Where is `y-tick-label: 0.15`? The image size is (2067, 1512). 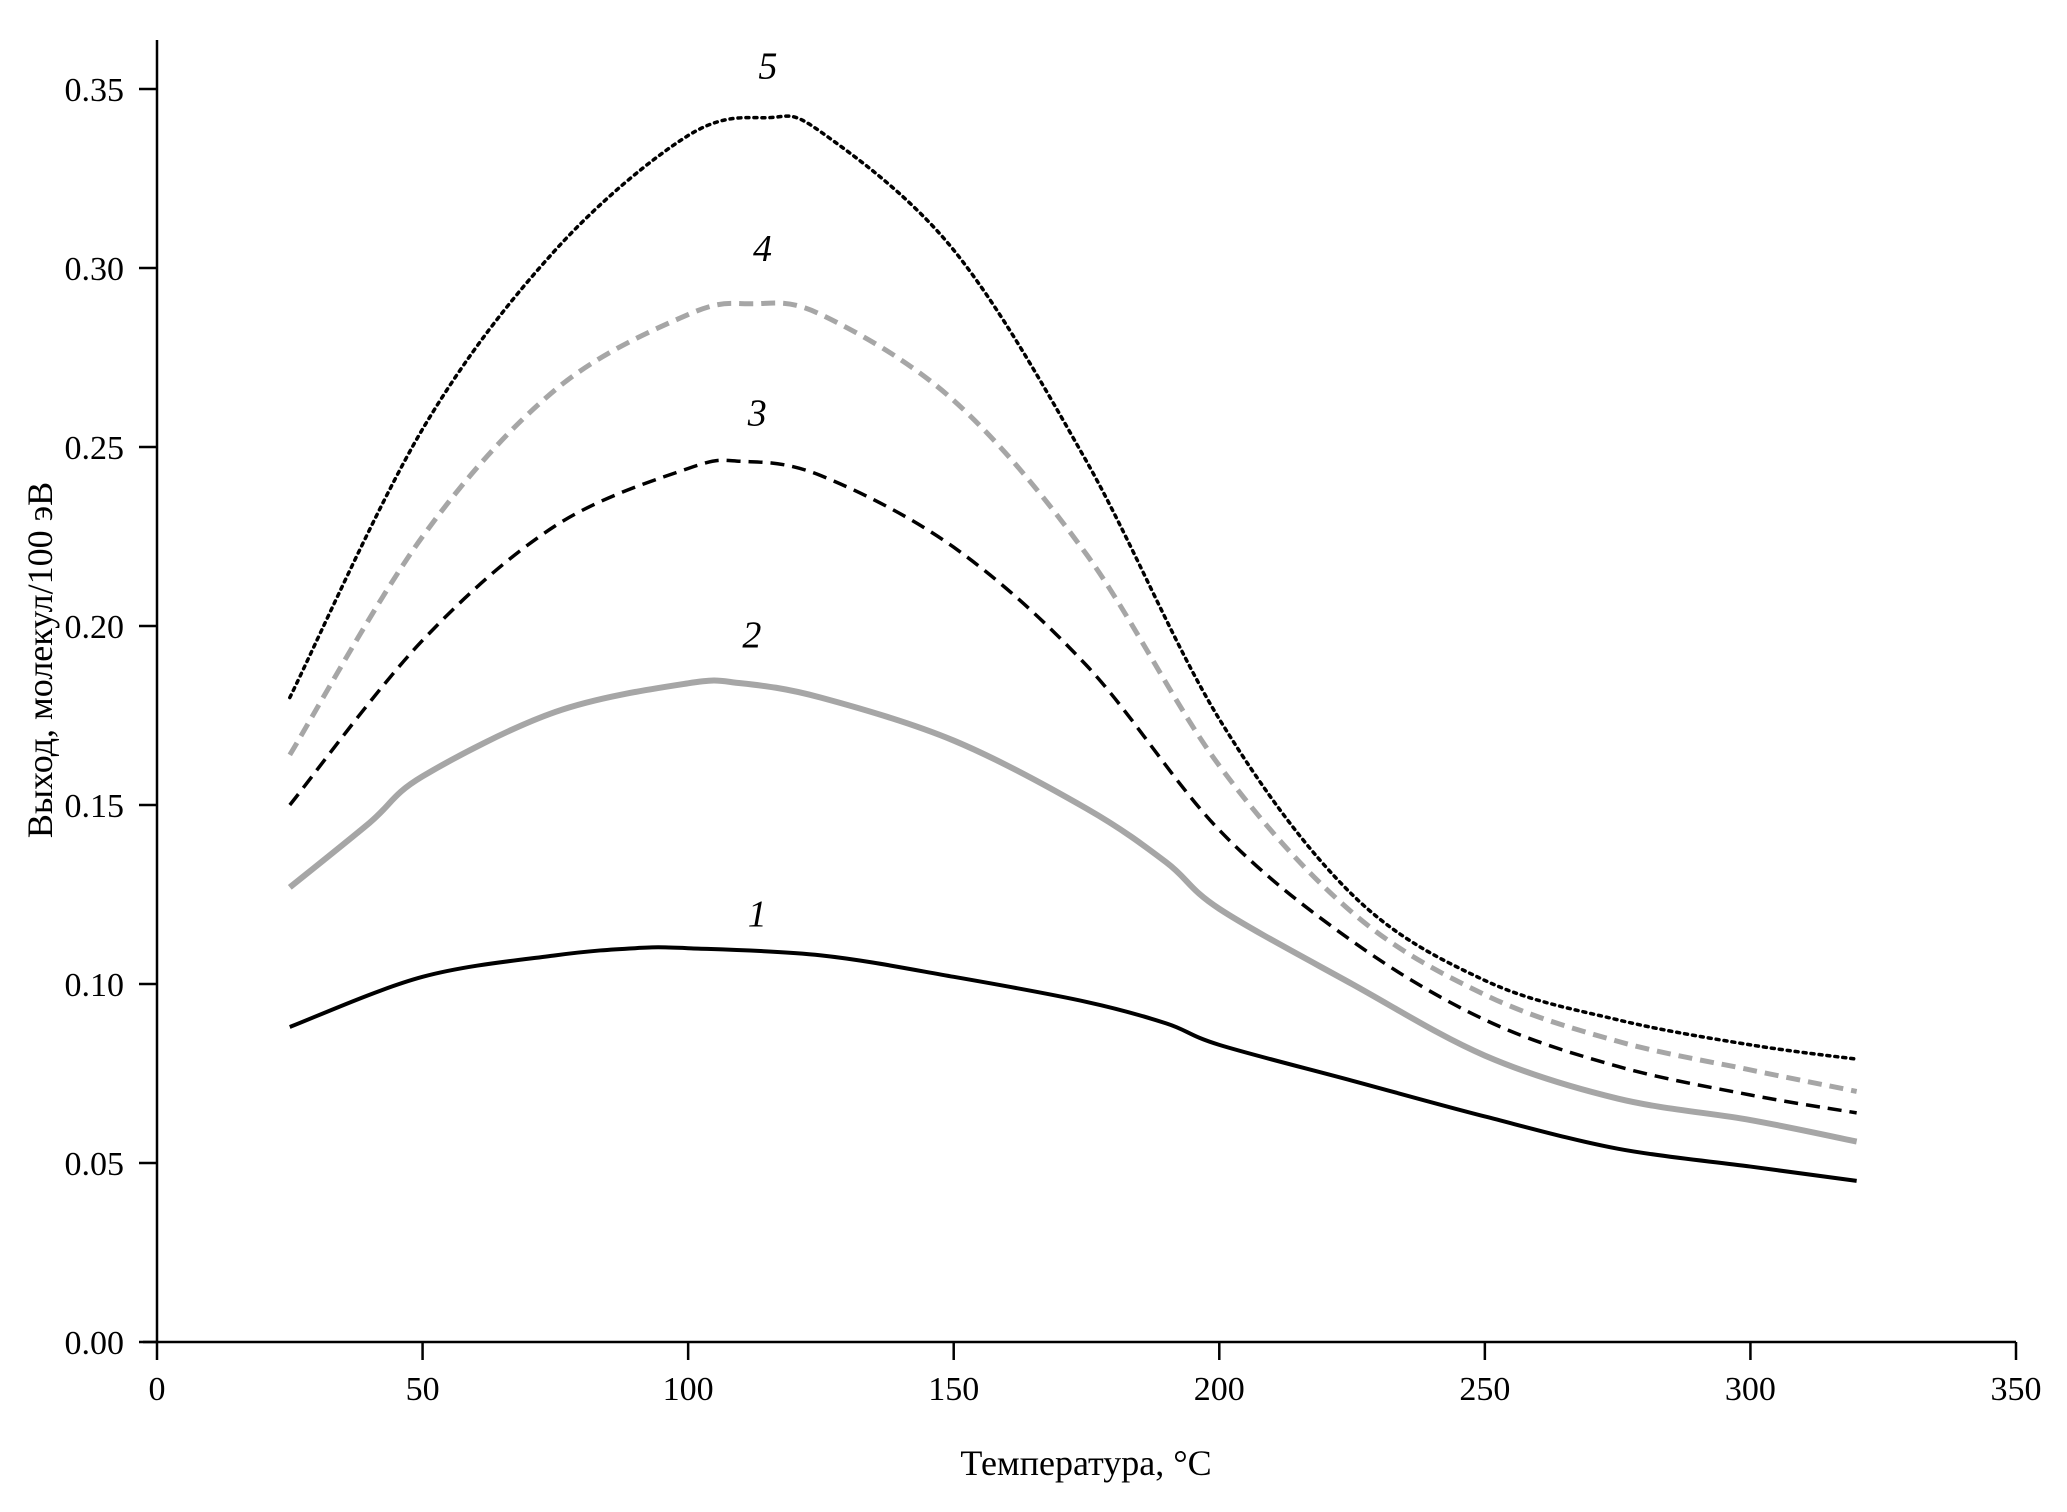
y-tick-label: 0.15 is located at coordinates (95, 806).